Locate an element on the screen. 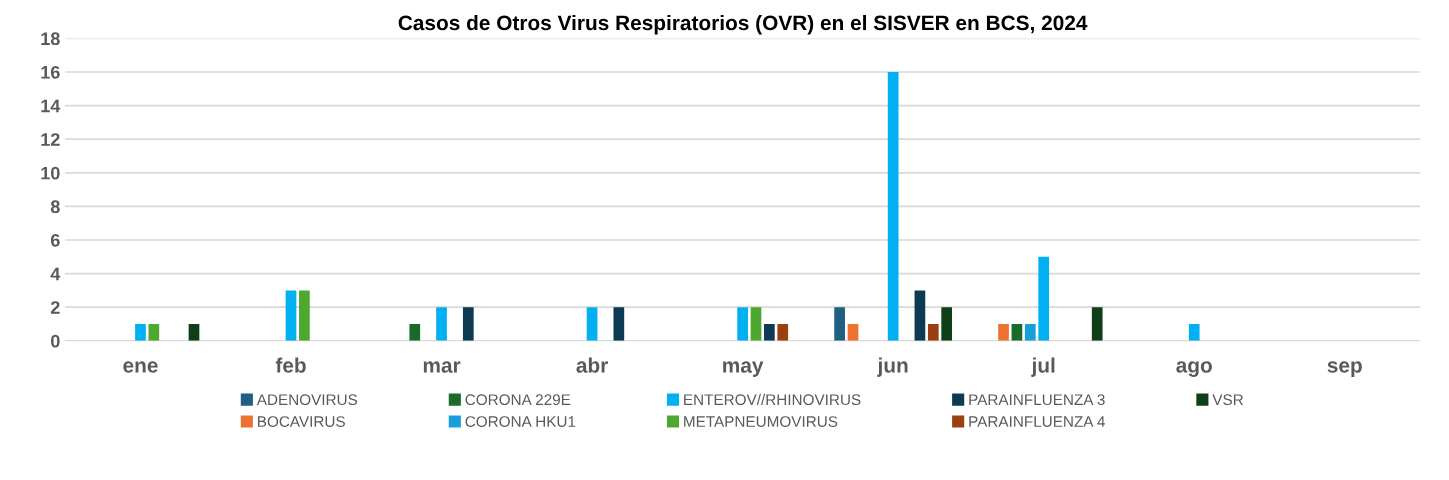  legend-label: BOCAVIRUS is located at coordinates (301, 421).